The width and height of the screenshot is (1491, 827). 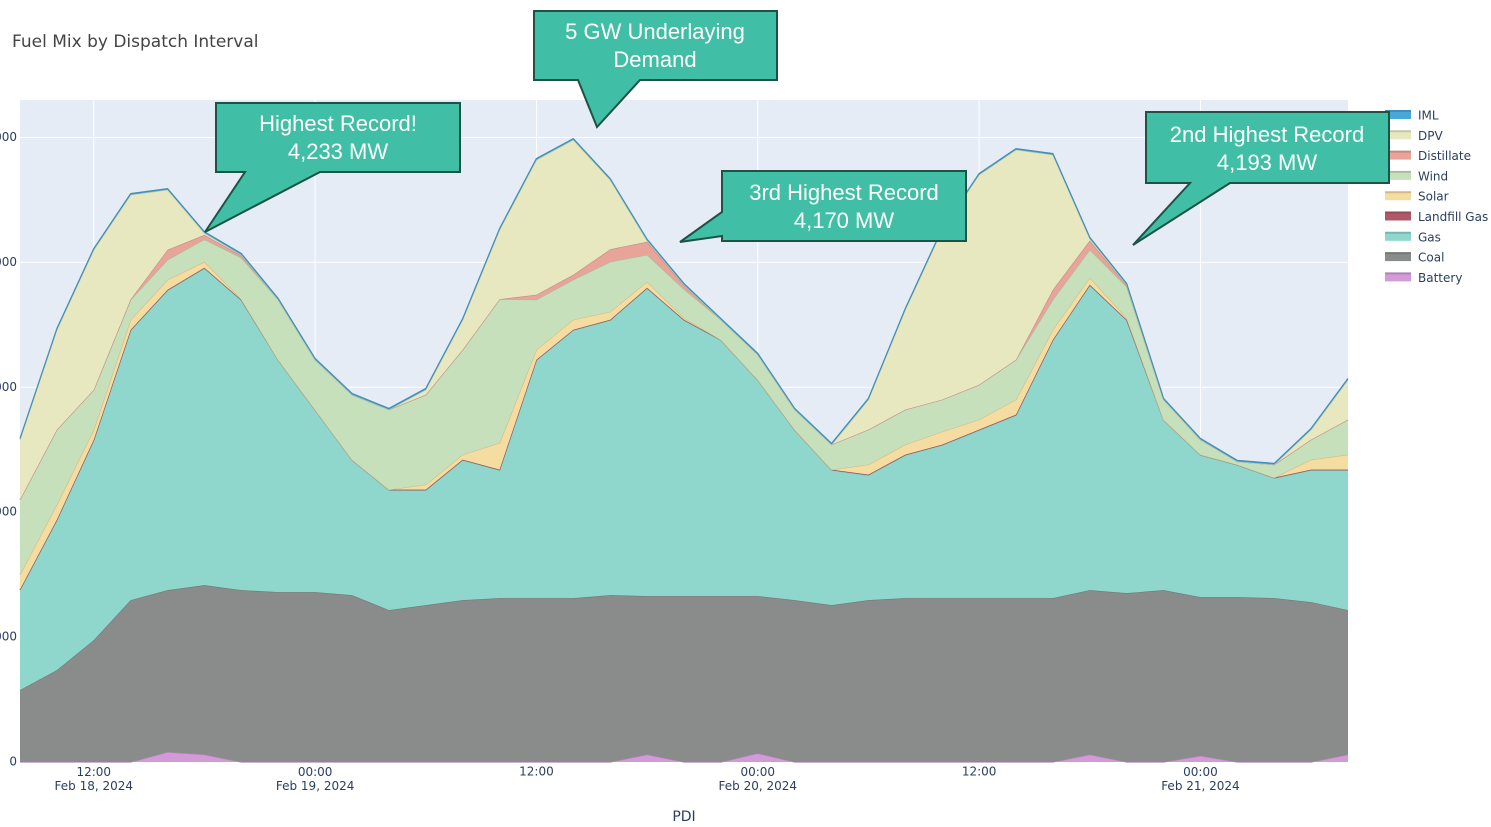 What do you see at coordinates (8, 387) in the screenshot?
I see `y-tick-label: 3000` at bounding box center [8, 387].